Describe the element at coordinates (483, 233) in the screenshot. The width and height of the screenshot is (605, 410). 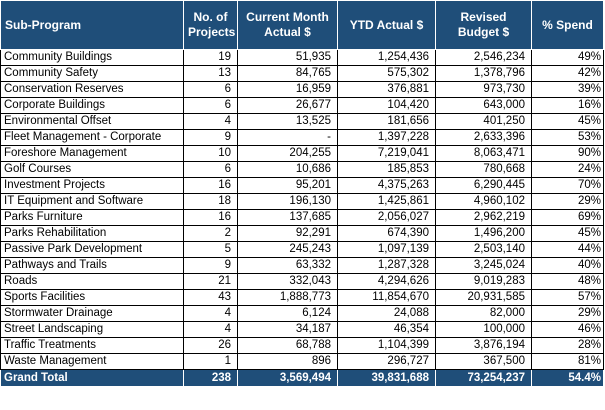
I see `cell-revised-budget: 1,496,200` at that location.